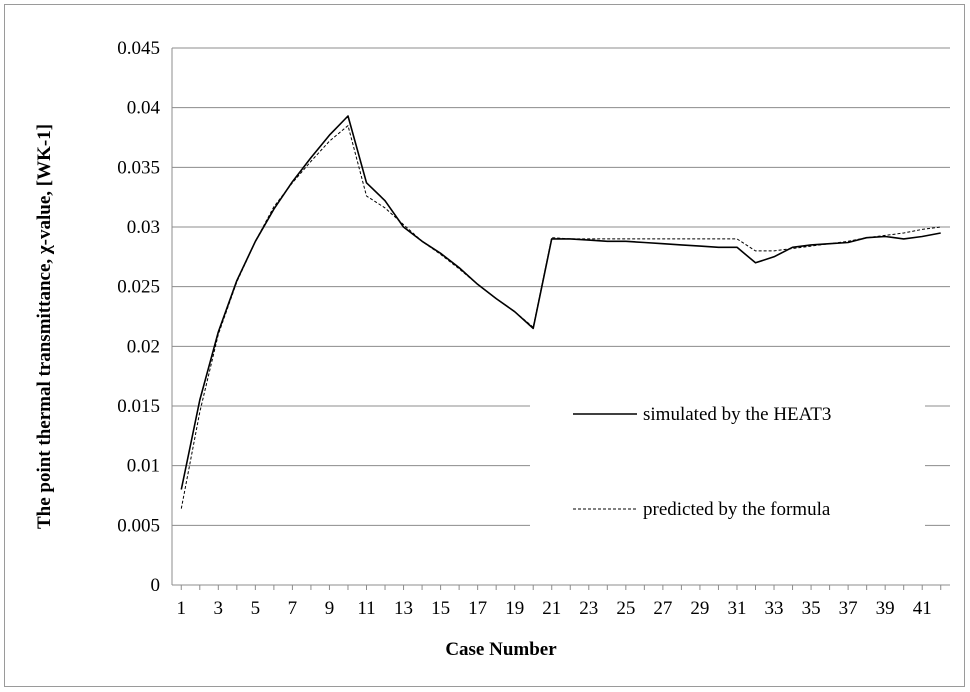 The height and width of the screenshot is (692, 970). Describe the element at coordinates (143, 227) in the screenshot. I see `y-tick-label: 0.03` at that location.